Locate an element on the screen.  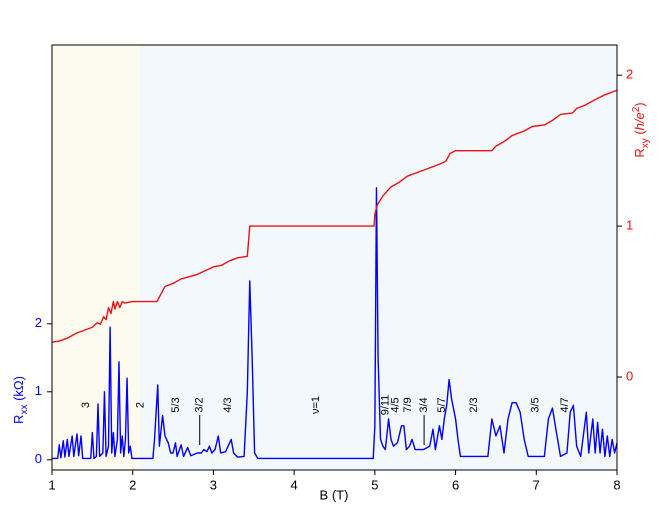
y2-axis-label: Rxy (h/e2) is located at coordinates (641, 129).